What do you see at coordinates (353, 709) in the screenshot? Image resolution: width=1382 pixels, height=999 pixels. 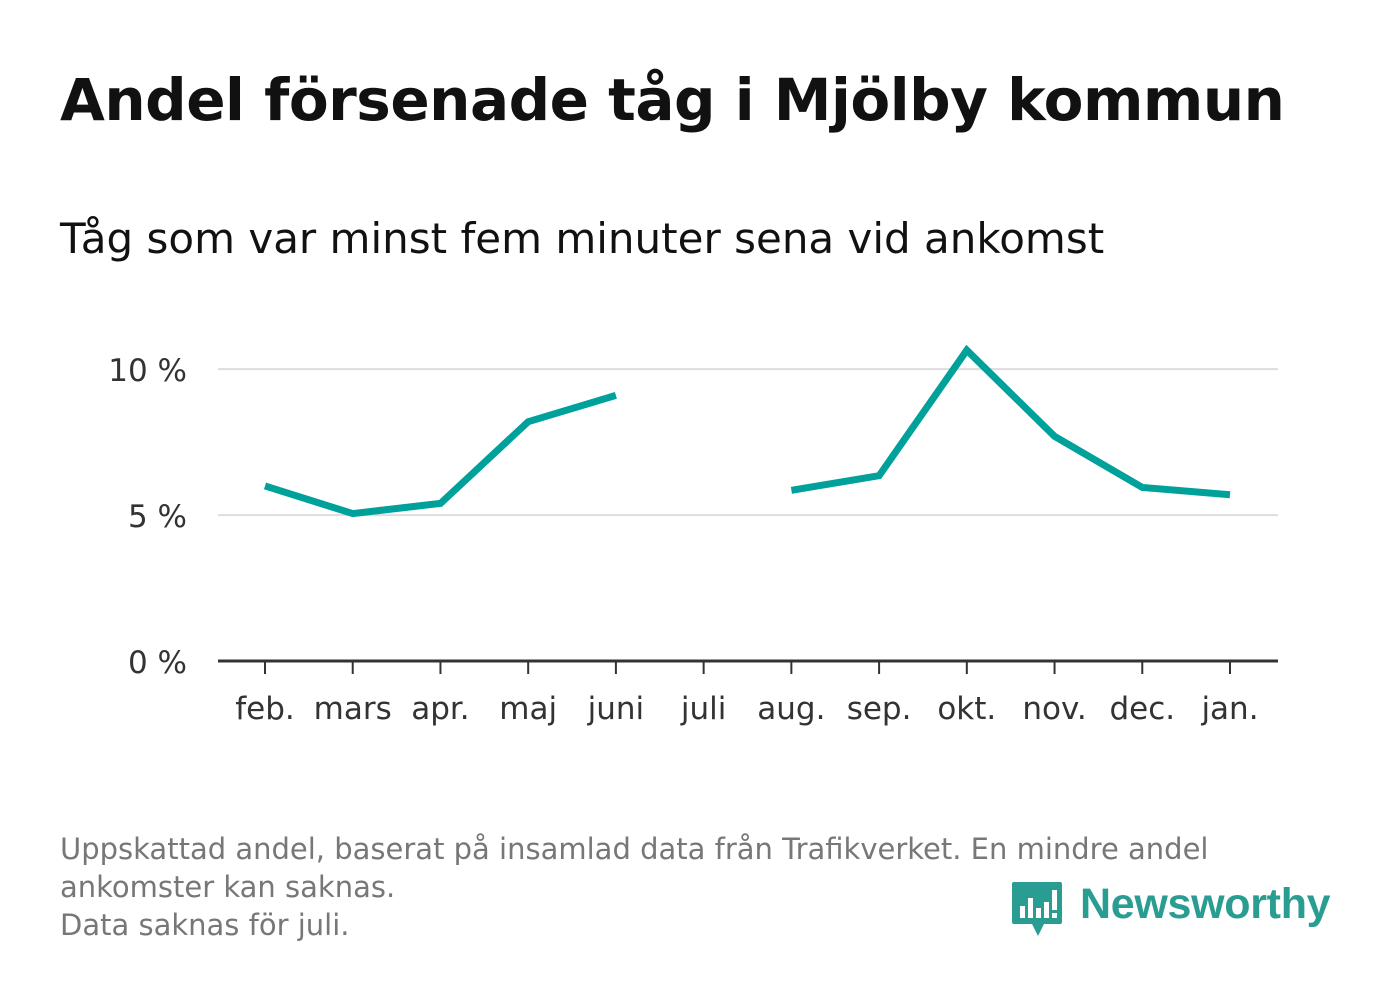 I see `x-tick-label: mars` at bounding box center [353, 709].